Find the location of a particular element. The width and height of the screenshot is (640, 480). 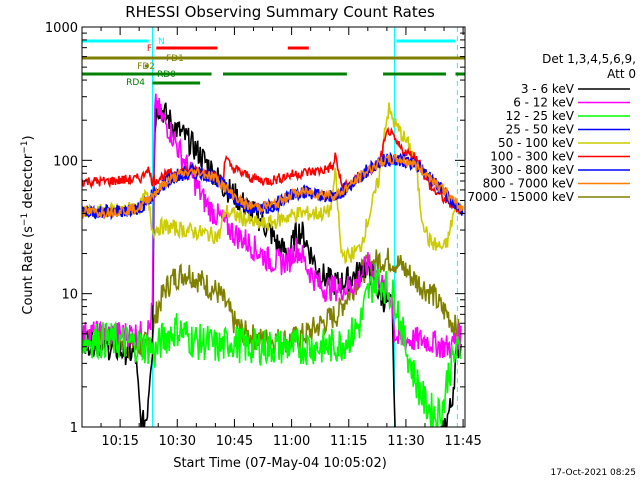

legend-label: 800 - 7000 keV is located at coordinates (529, 184).